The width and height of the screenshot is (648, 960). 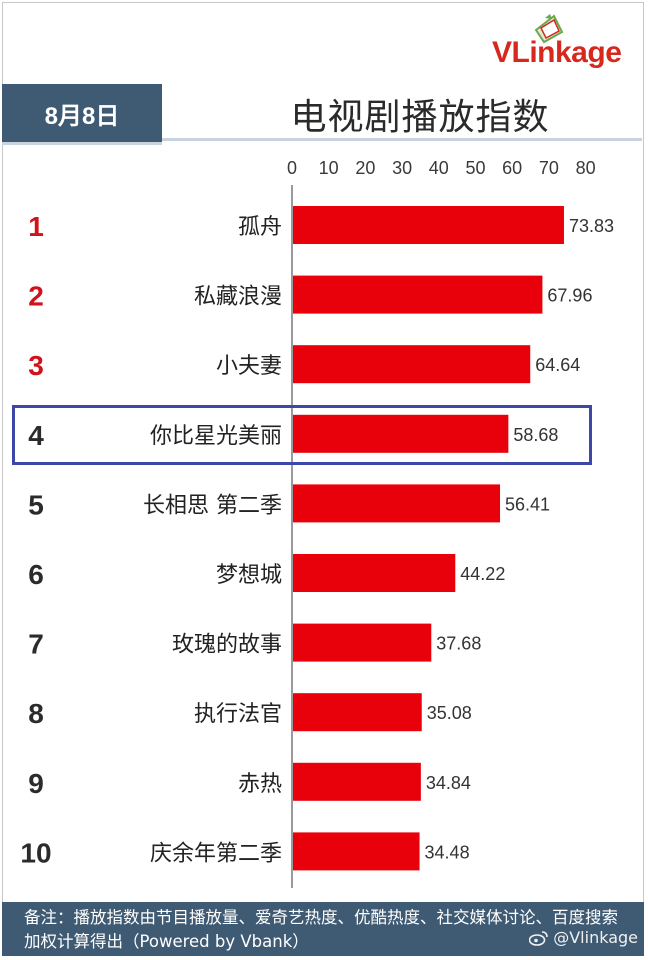 What do you see at coordinates (238, 714) in the screenshot?
I see `category-label-8: 执行法官` at bounding box center [238, 714].